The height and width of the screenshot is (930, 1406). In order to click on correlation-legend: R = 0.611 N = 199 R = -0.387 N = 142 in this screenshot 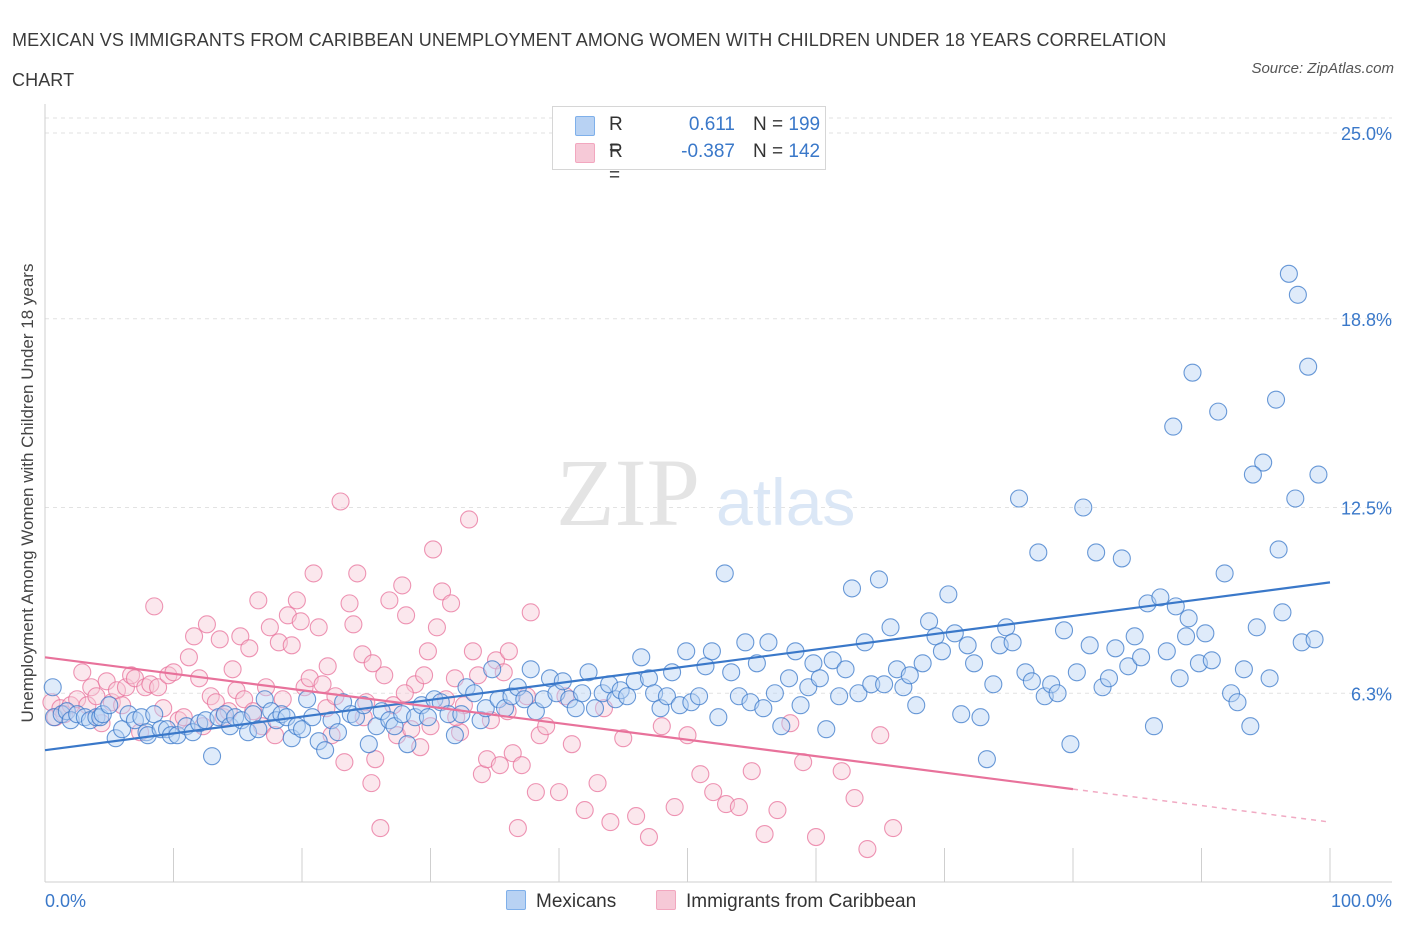, I will do `click(689, 146)`.